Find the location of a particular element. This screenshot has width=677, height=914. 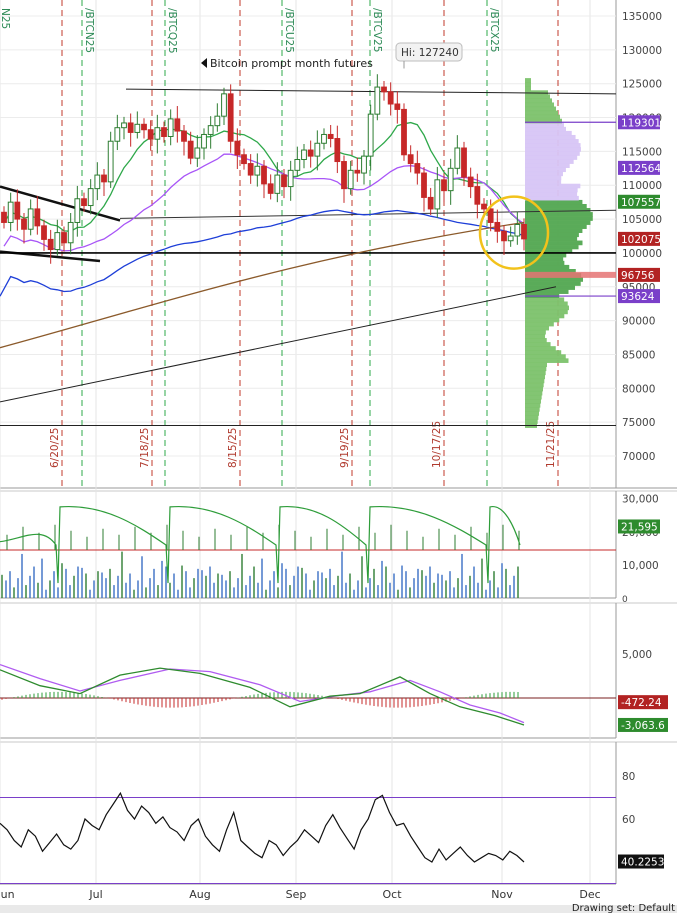

price-labels: 119301 112564 107557 102075 96756 93624 is located at coordinates (639, 209).